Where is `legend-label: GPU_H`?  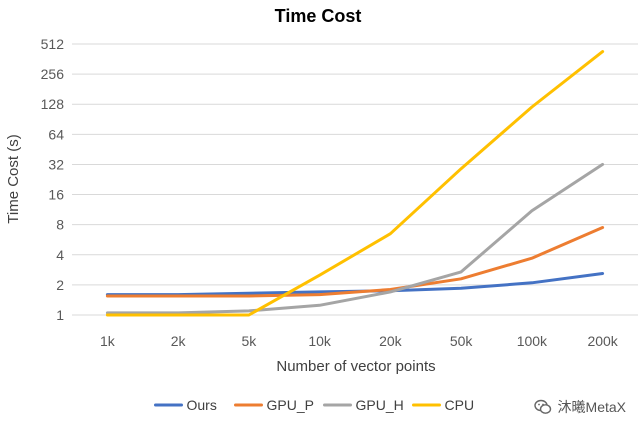 legend-label: GPU_H is located at coordinates (380, 405).